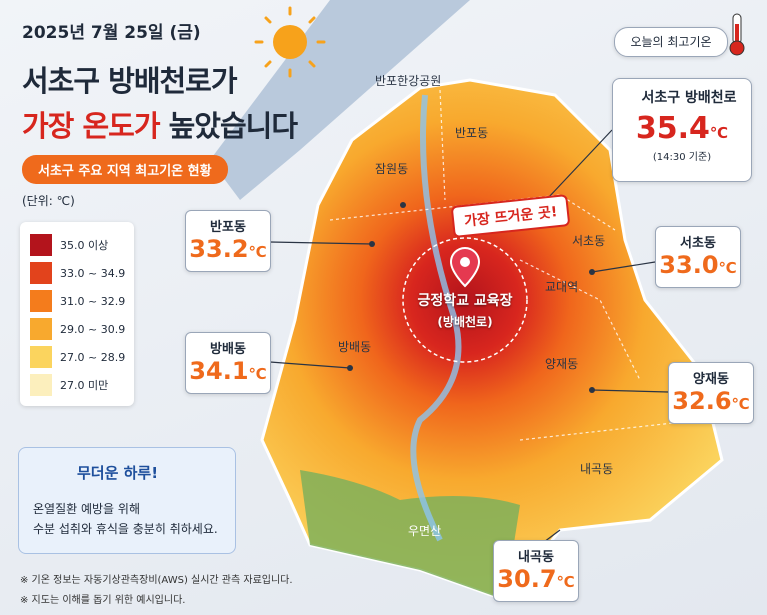 Image resolution: width=767 pixels, height=615 pixels. Describe the element at coordinates (597, 469) in the screenshot. I see `map-label: 내곡동` at that location.